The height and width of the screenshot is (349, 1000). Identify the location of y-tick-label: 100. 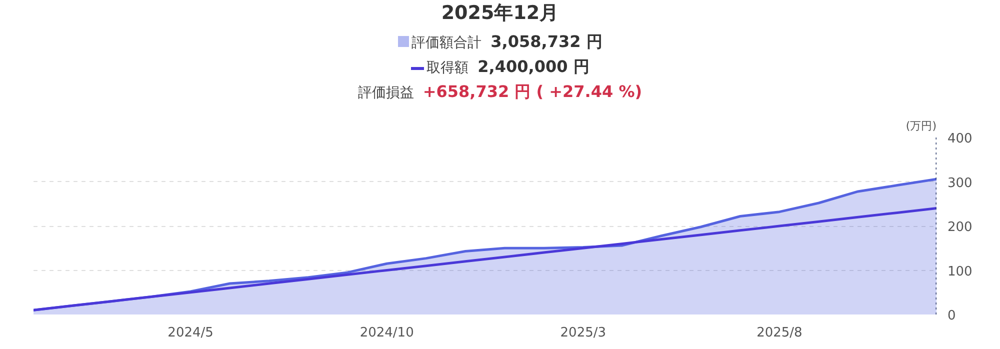
(960, 272).